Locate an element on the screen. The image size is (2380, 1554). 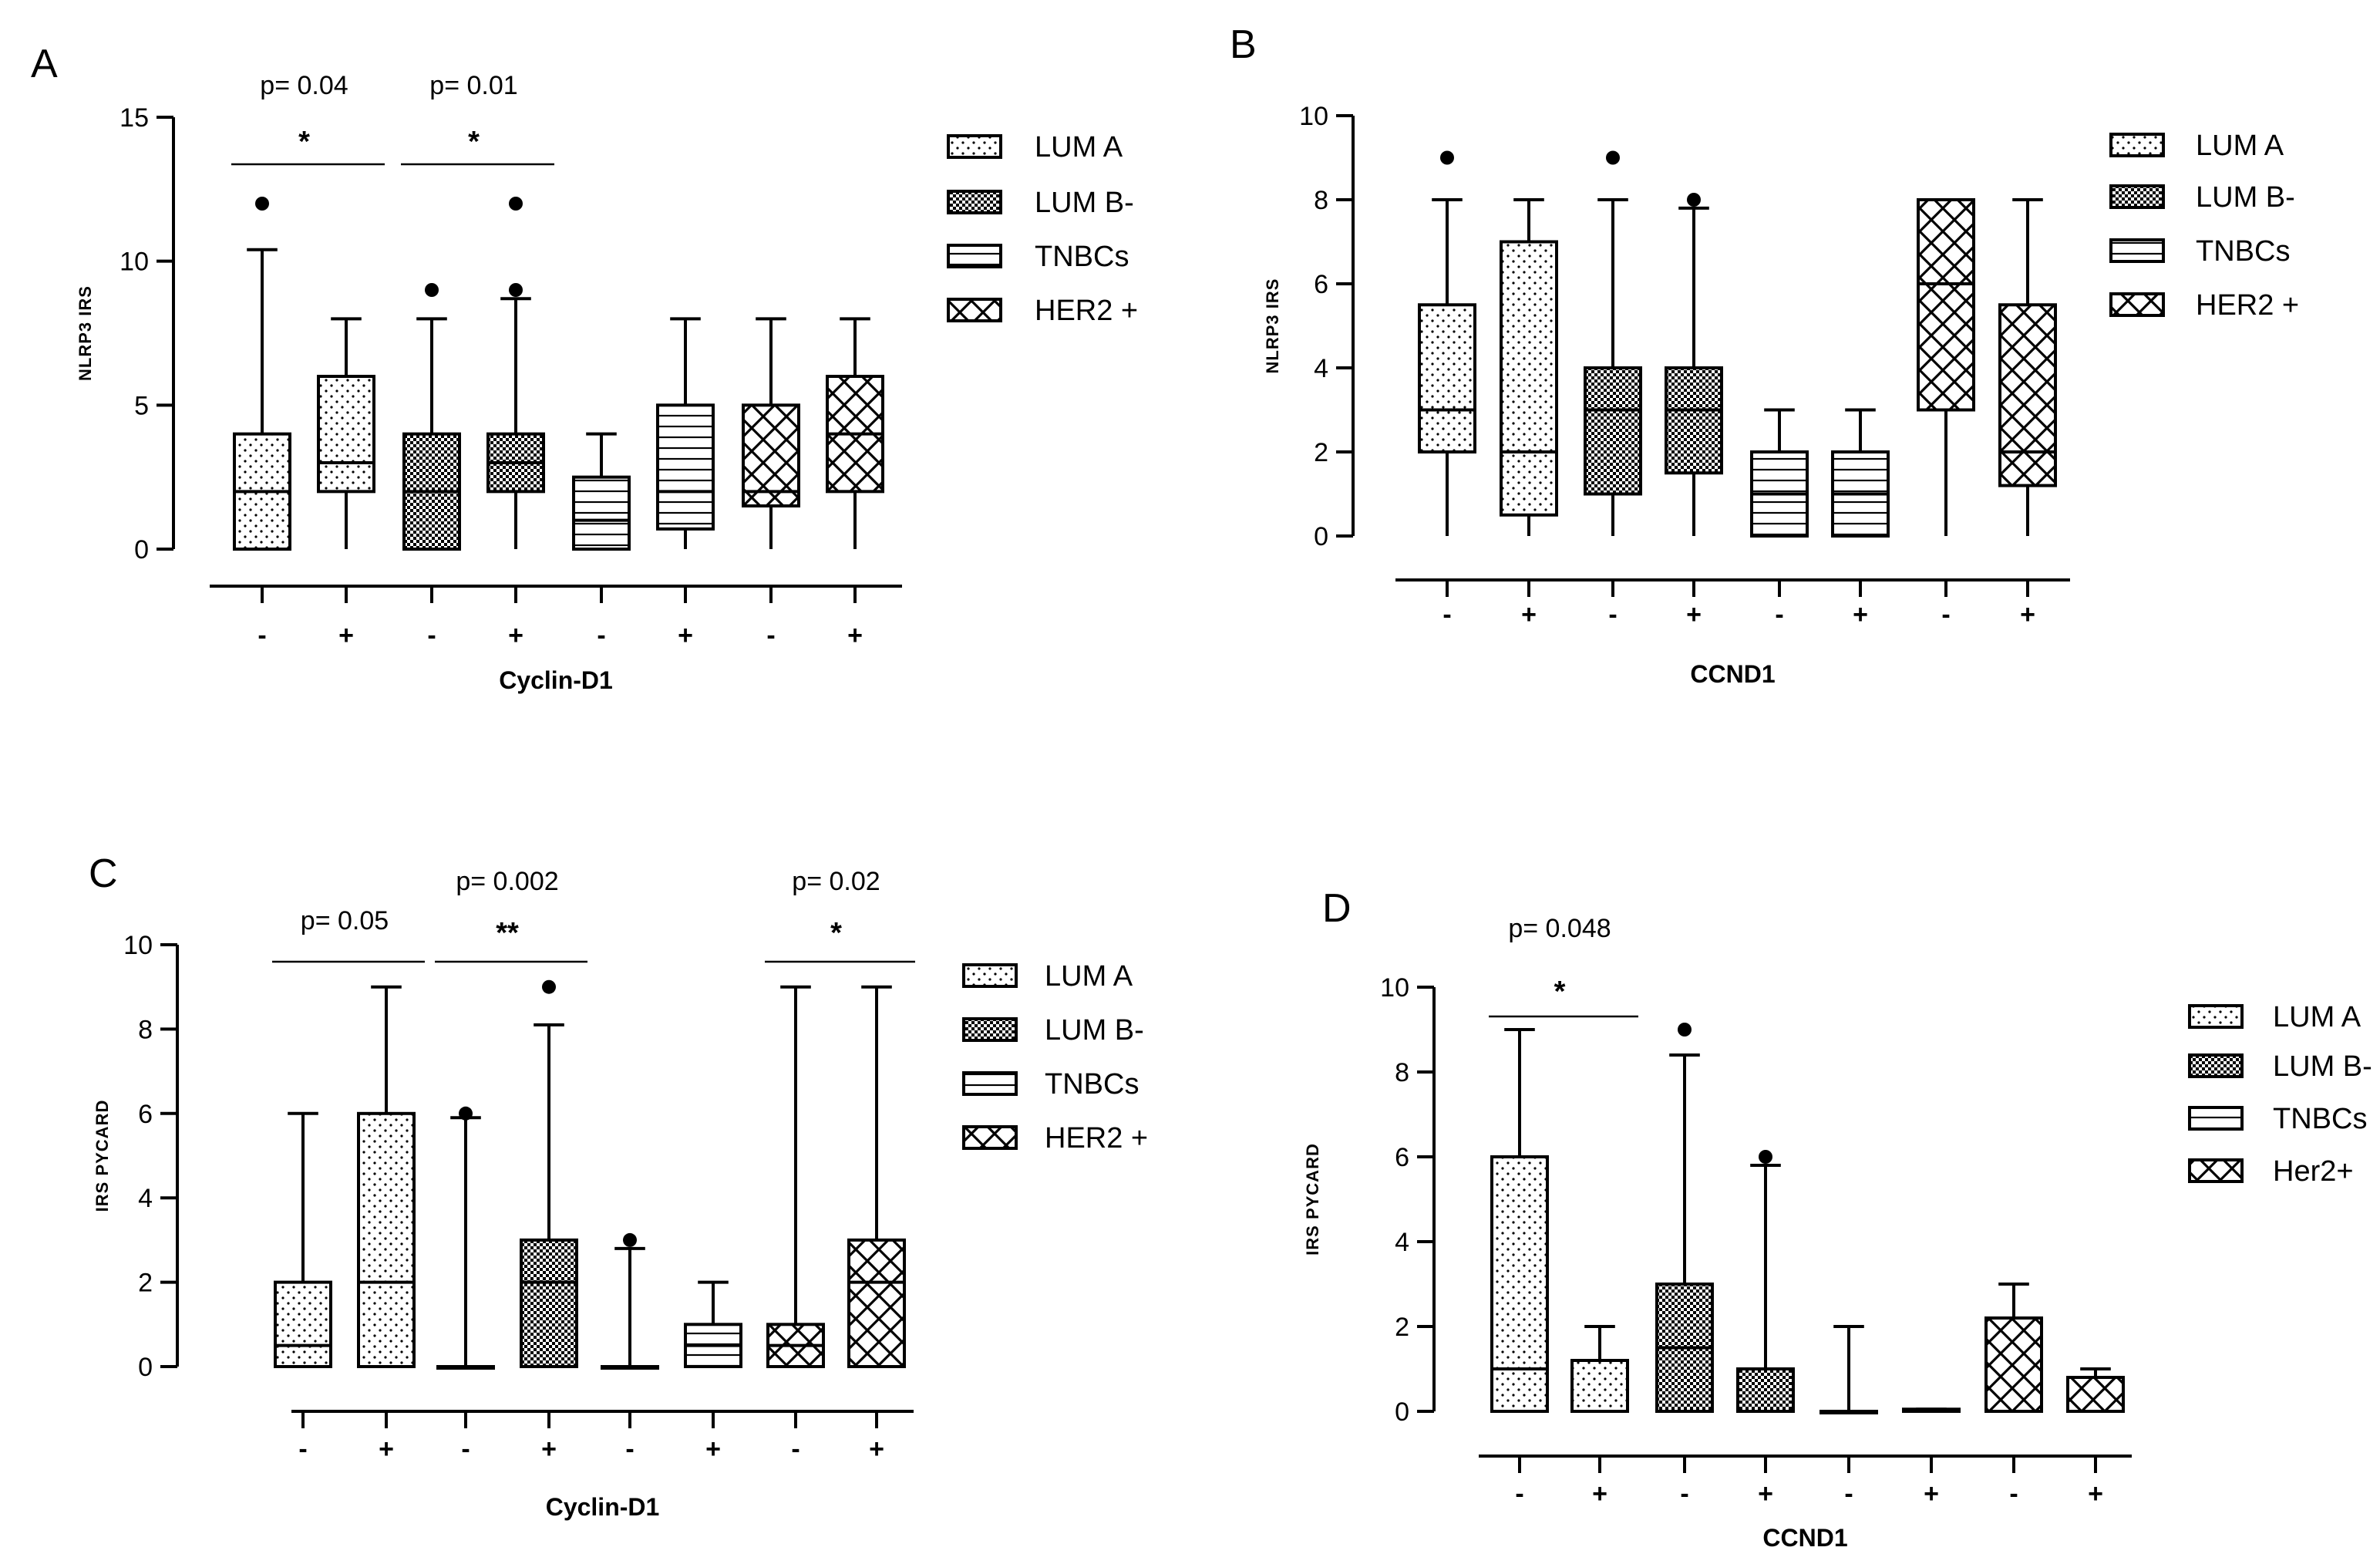
panel-a-significance-stars: * is located at coordinates (474, 142).